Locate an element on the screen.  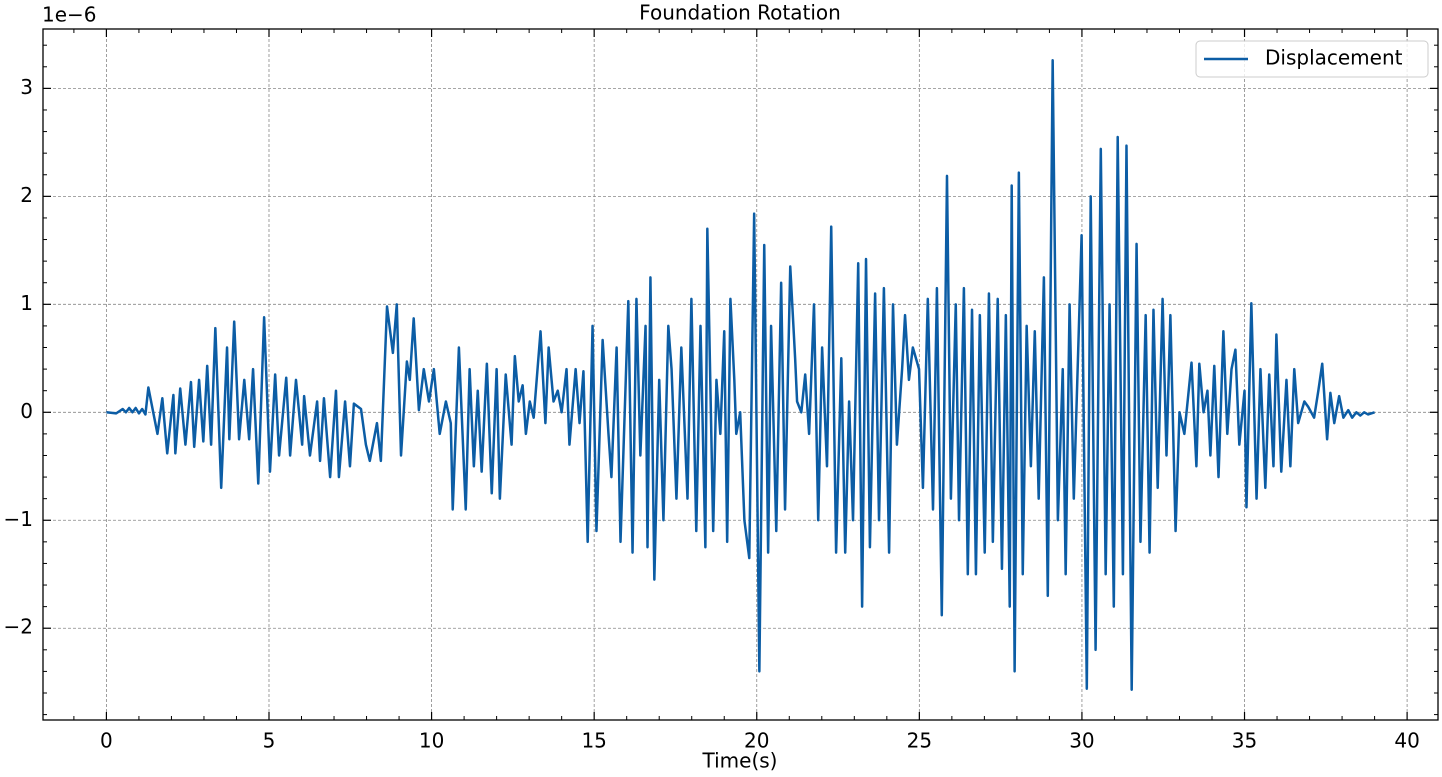
legend: Displacement is located at coordinates (1312, 59).